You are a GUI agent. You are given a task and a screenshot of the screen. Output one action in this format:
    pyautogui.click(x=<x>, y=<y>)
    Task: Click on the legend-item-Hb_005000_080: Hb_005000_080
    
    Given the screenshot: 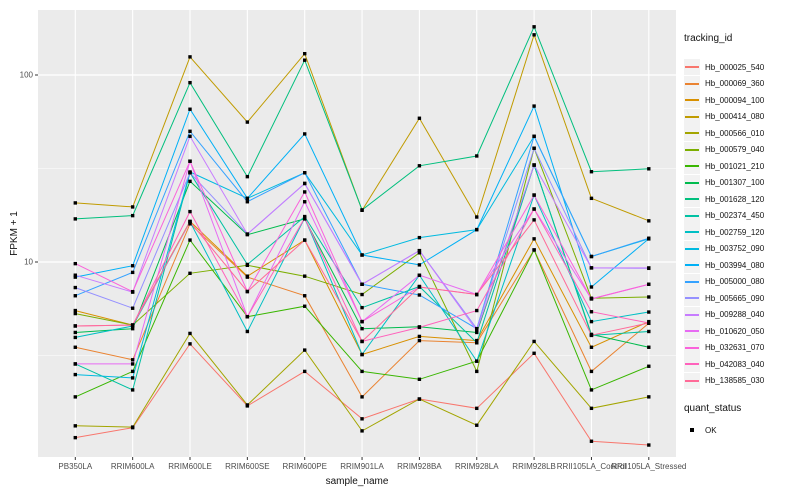 What is the action you would take?
    pyautogui.click(x=741, y=282)
    